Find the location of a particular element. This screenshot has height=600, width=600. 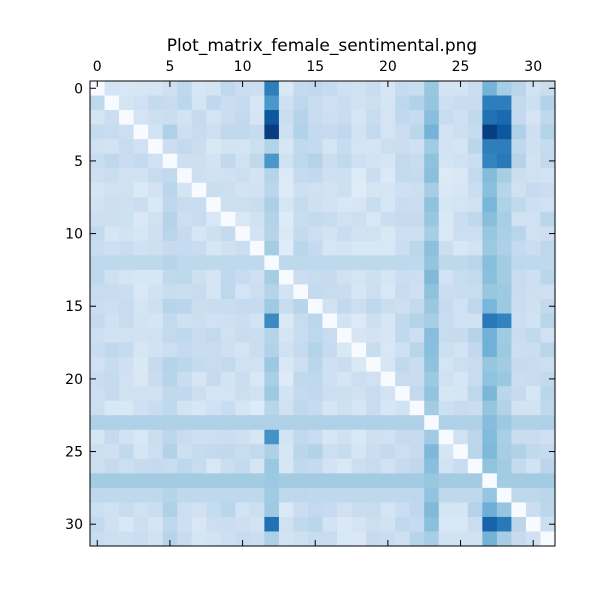

y-tick-label: 5 is located at coordinates (78, 162).